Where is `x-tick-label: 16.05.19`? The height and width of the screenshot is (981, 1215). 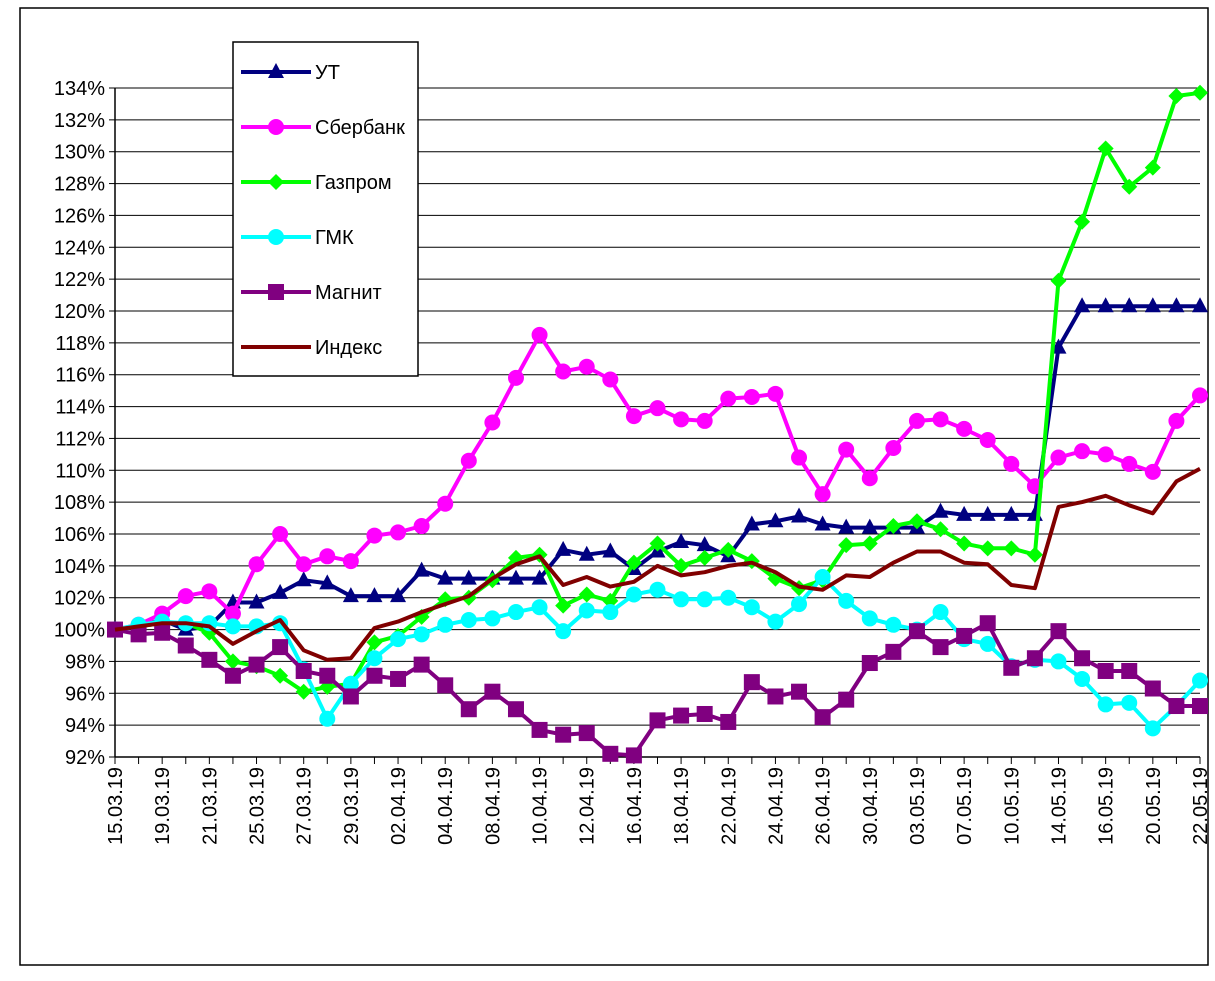
x-tick-label: 16.05.19 is located at coordinates (1107, 806).